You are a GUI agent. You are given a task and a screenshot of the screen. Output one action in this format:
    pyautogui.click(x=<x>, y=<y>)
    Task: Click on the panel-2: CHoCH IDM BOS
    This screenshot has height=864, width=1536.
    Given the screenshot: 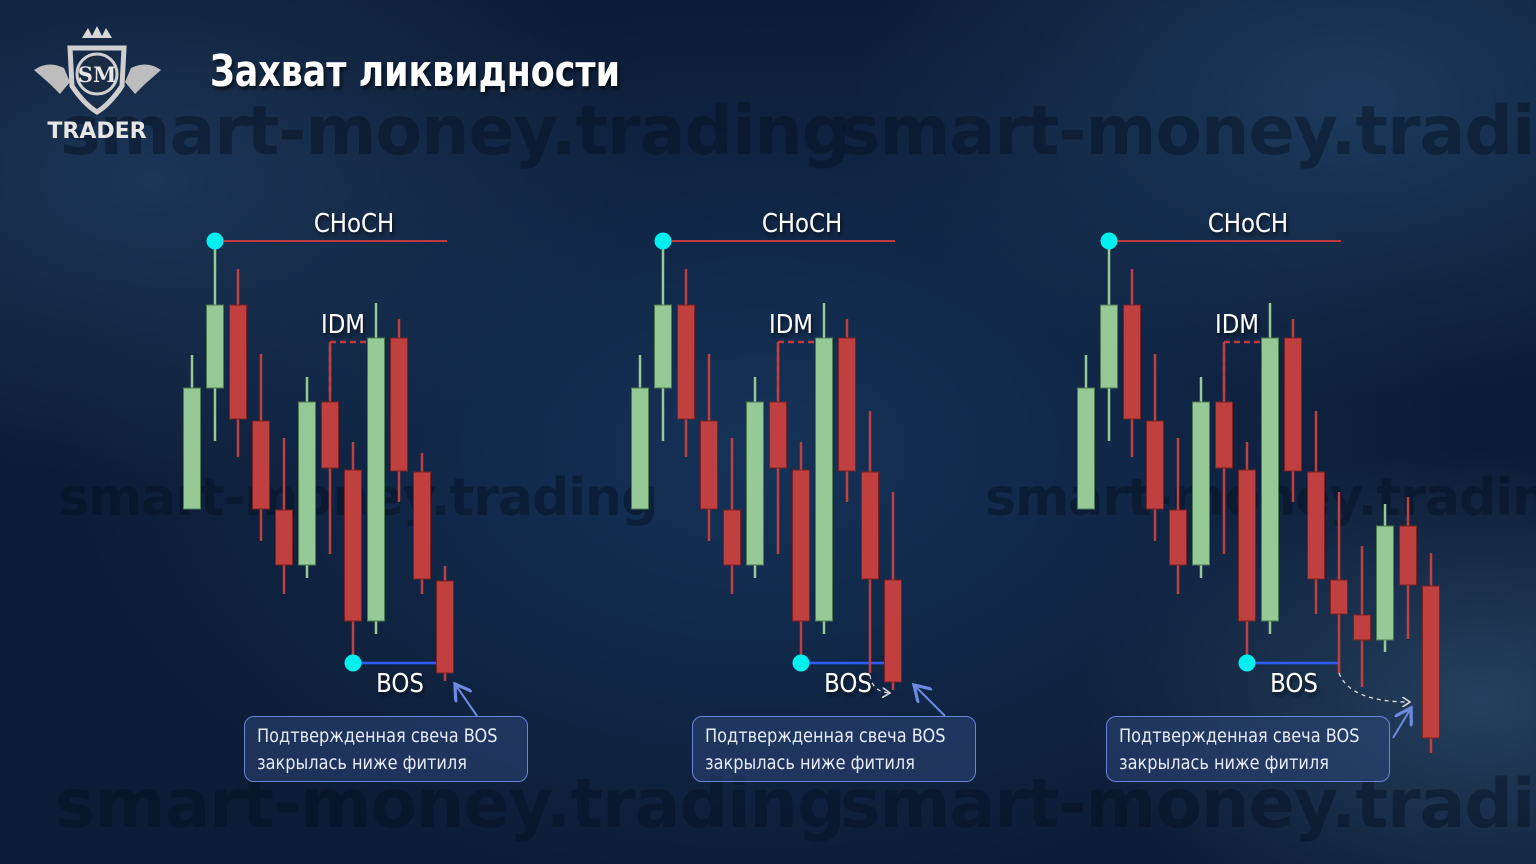 What is the action you would take?
    pyautogui.click(x=788, y=462)
    